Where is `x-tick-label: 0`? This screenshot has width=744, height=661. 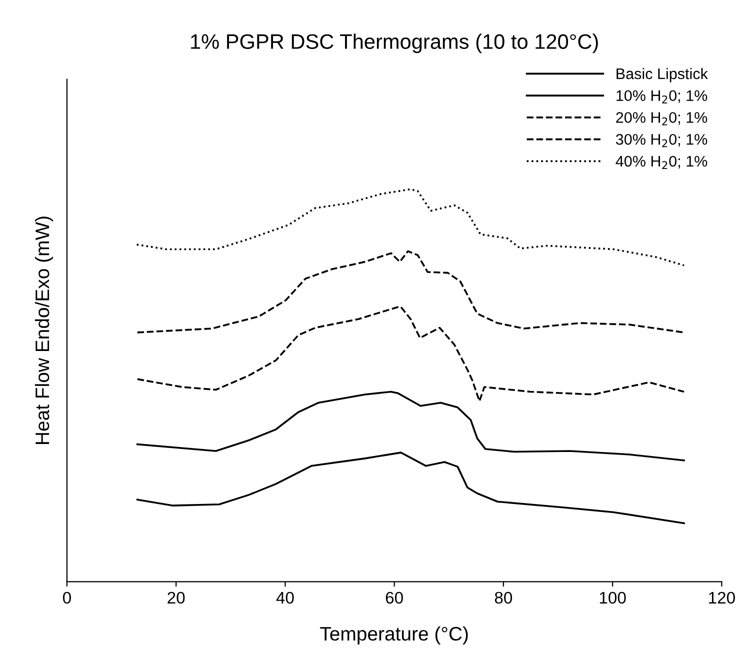 x-tick-label: 0 is located at coordinates (66, 598).